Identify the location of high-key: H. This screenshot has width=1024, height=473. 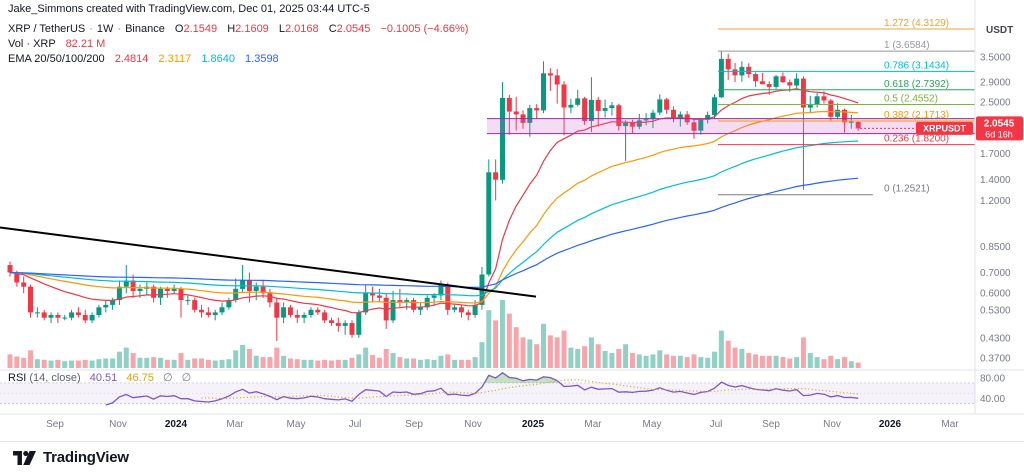
(231, 29).